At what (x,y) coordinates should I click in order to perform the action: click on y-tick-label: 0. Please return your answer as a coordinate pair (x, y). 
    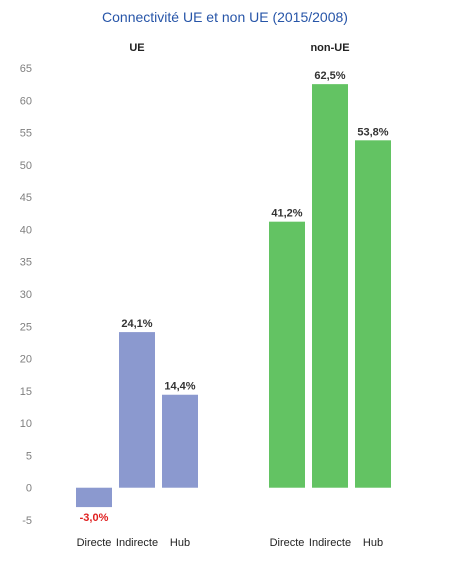
    Looking at the image, I should click on (29, 489).